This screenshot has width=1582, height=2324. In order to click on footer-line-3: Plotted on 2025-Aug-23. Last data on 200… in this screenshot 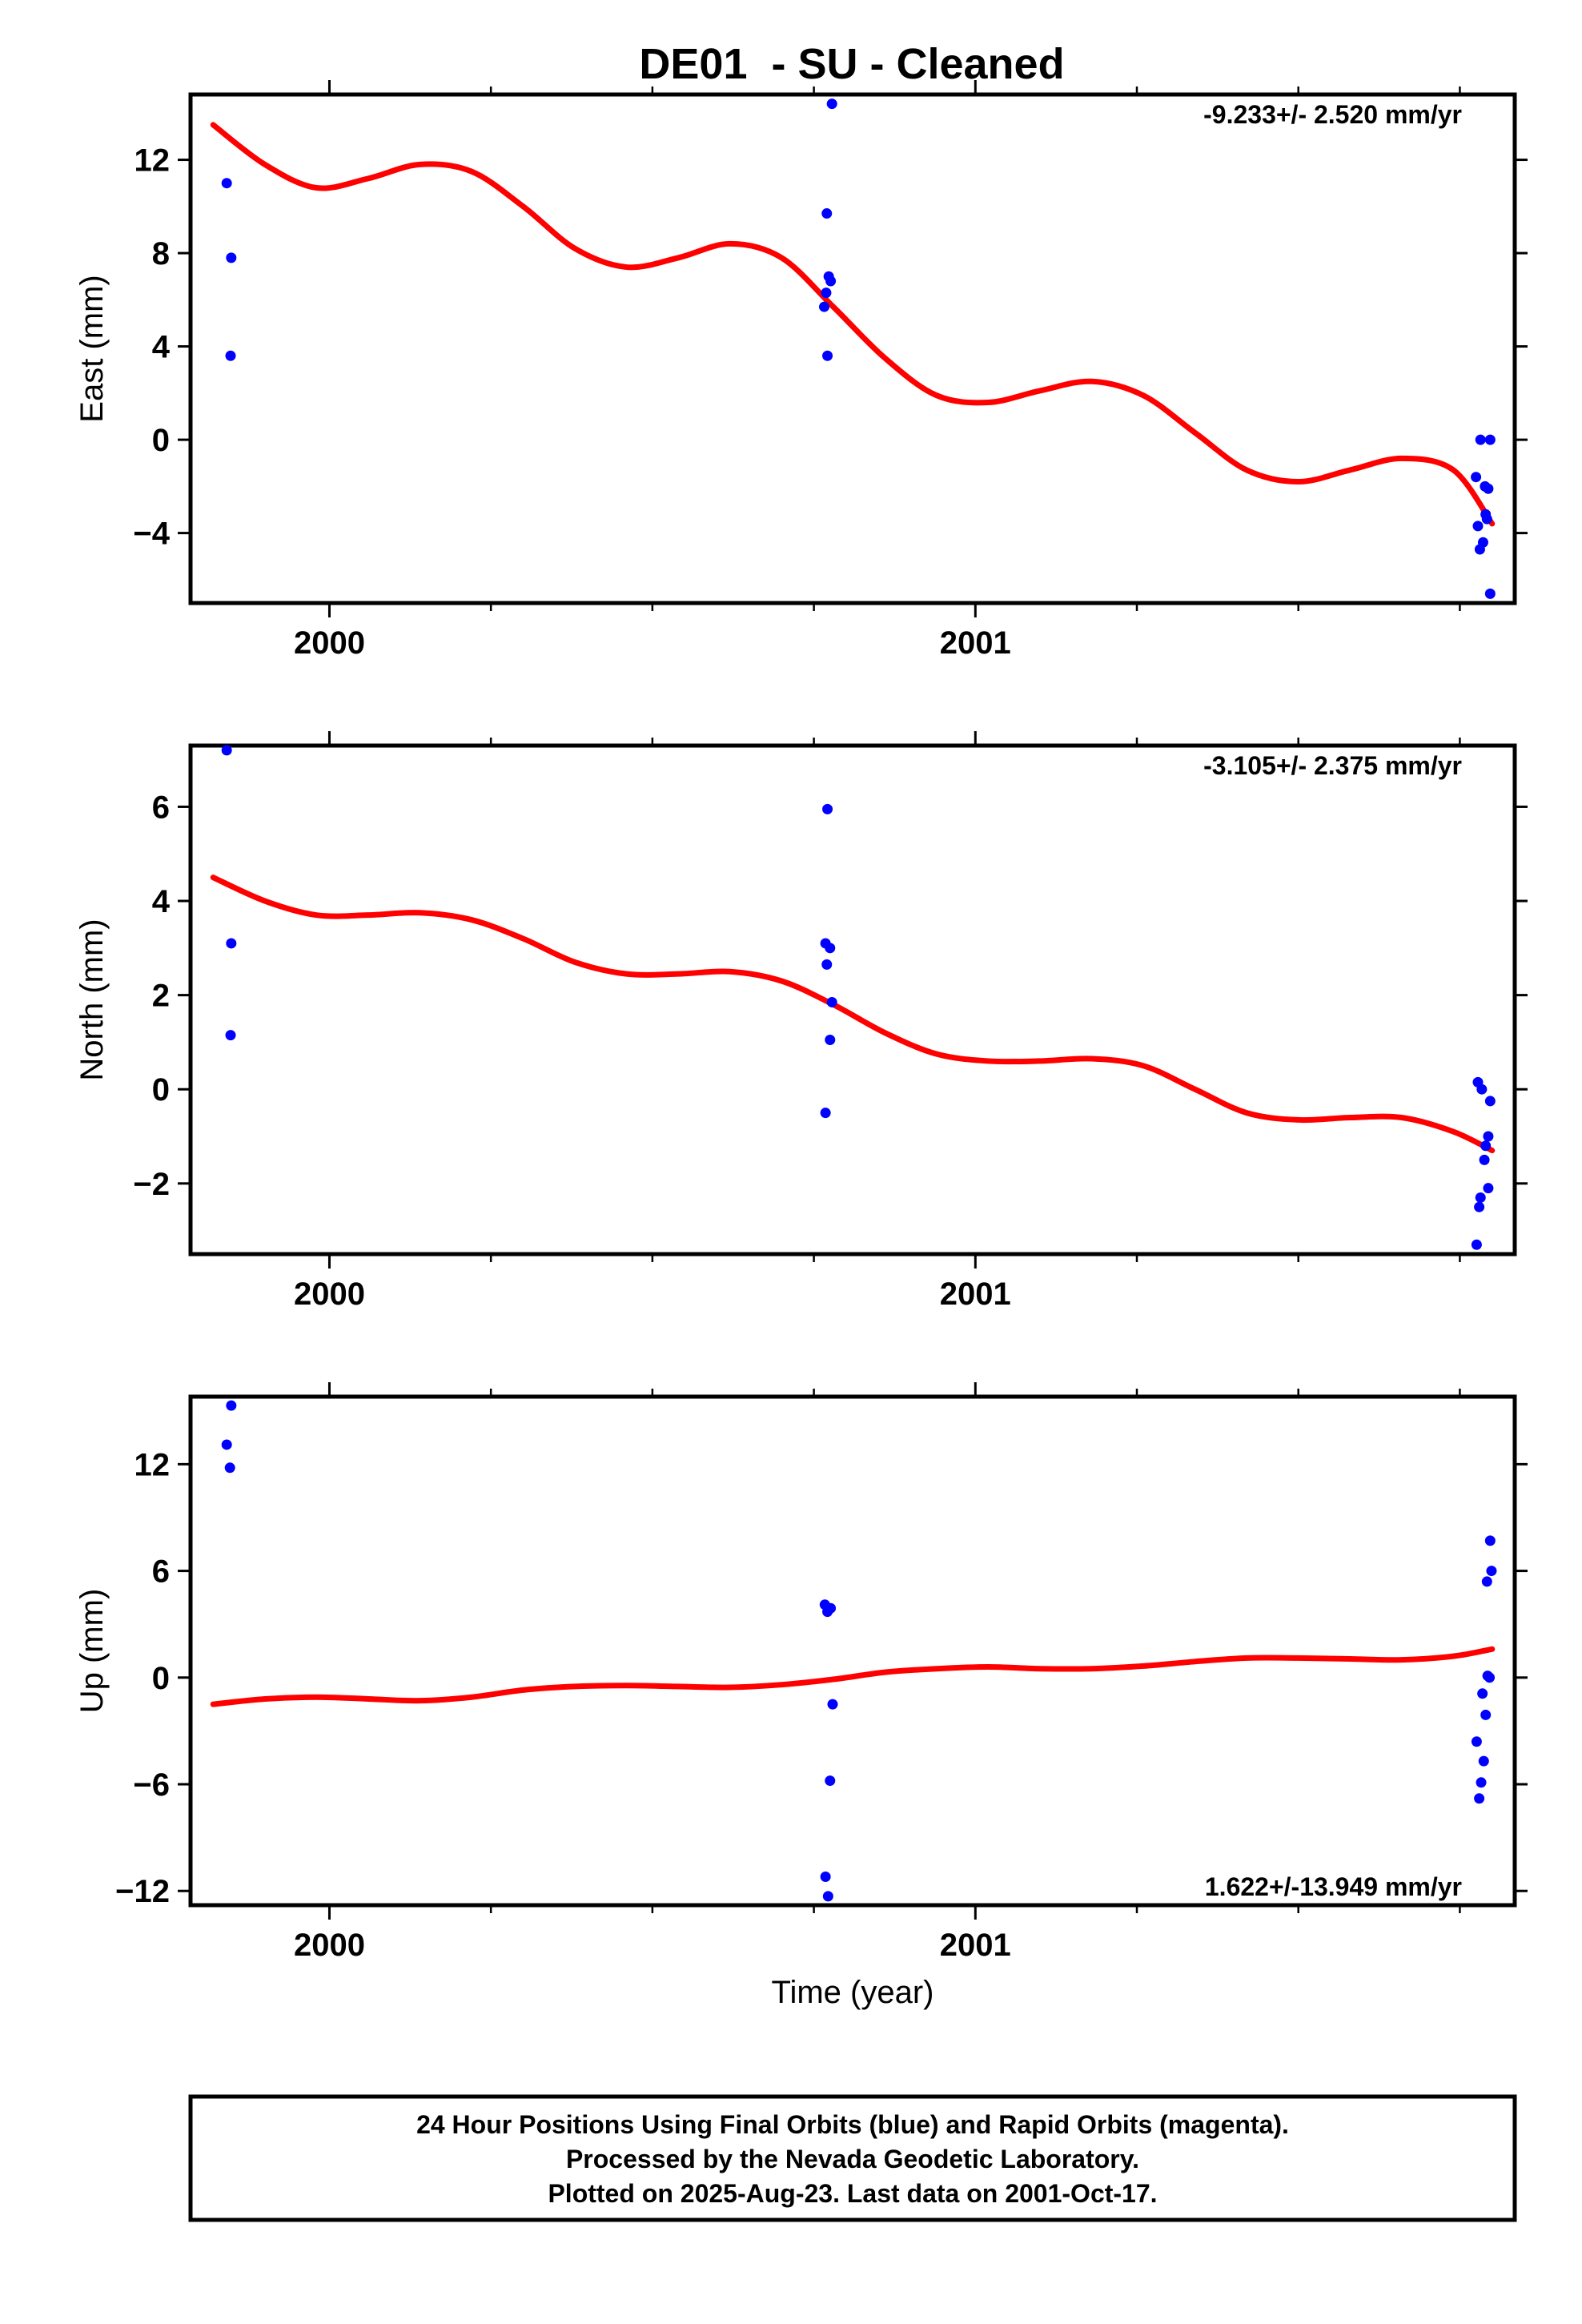, I will do `click(852, 2193)`.